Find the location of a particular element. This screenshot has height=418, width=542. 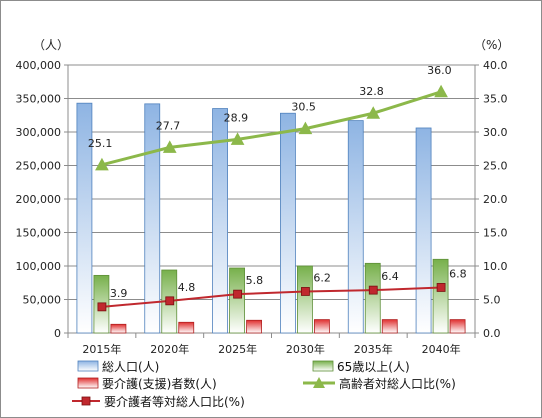

category-label: 2025年 is located at coordinates (237, 349).